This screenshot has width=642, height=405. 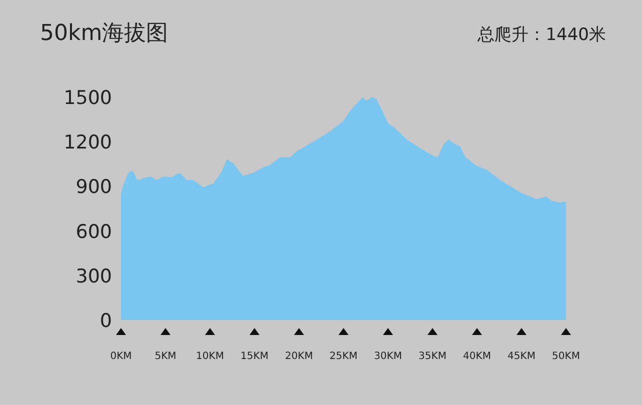 What do you see at coordinates (541, 35) in the screenshot?
I see `text: 总爬升：1440米` at bounding box center [541, 35].